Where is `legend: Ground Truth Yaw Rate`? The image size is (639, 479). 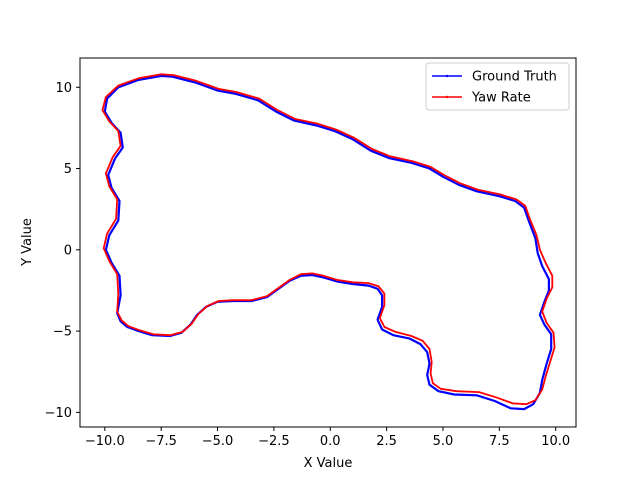
legend: Ground Truth Yaw Rate is located at coordinates (497, 86).